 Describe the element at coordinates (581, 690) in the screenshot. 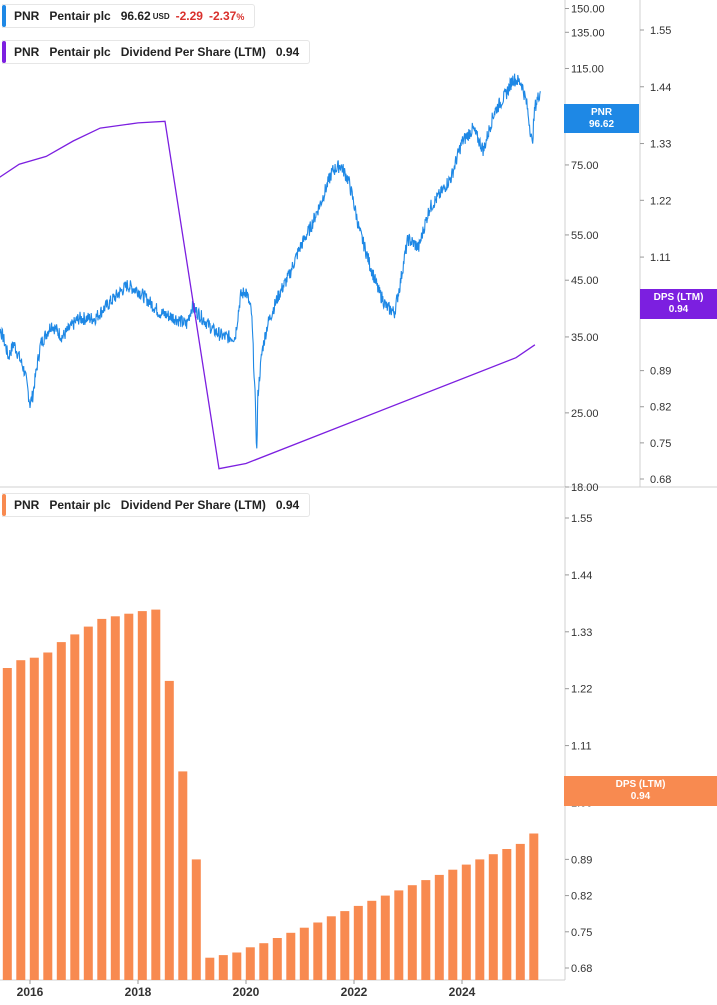

I see `bar-axis-tick-label: 1.22` at that location.